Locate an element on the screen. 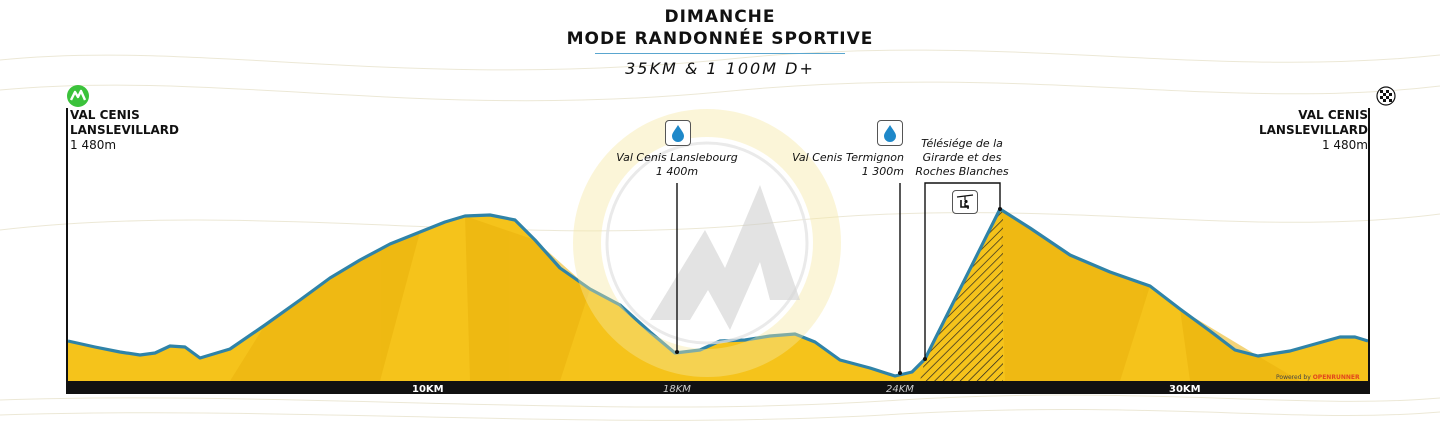  start-name-line2: LANSLEVILLARD is located at coordinates (124, 130).